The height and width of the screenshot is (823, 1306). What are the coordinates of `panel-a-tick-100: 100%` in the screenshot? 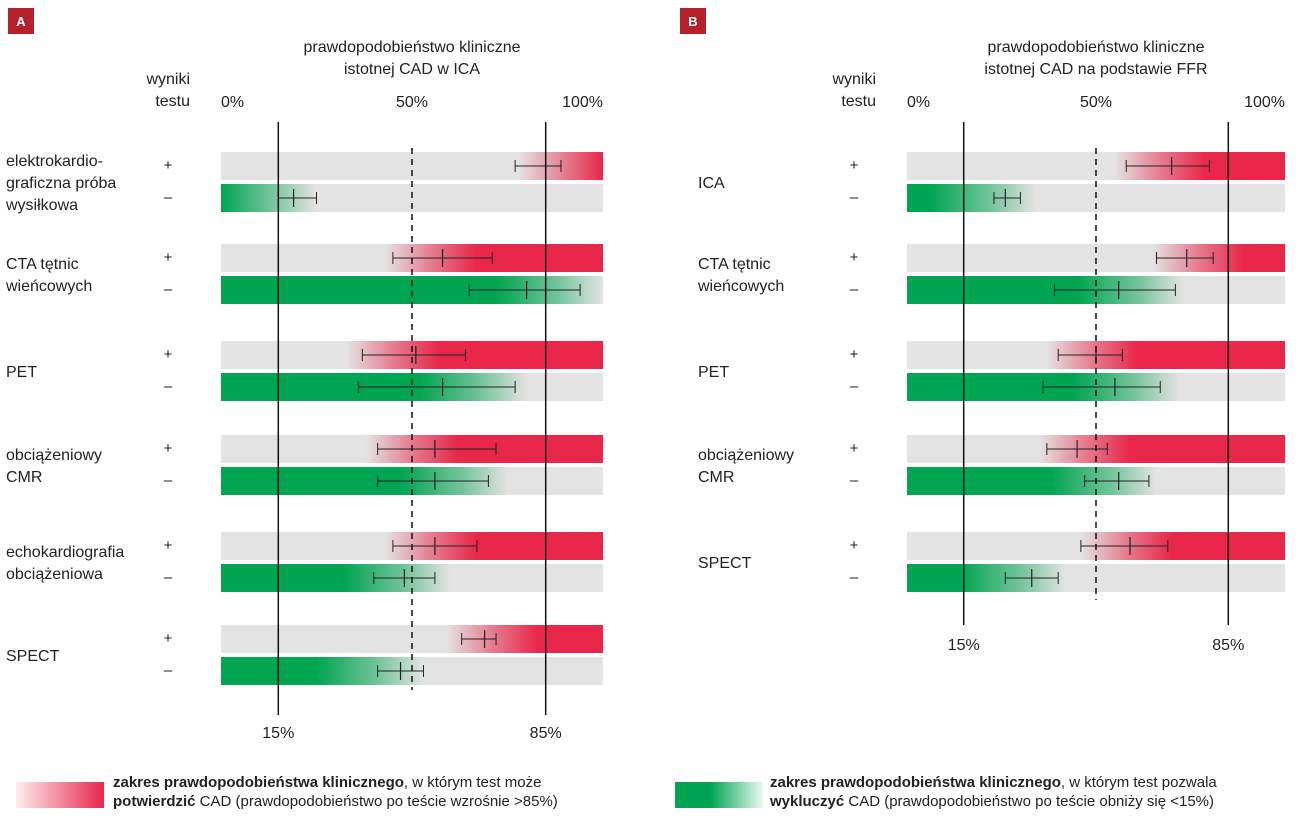 It's located at (582, 102).